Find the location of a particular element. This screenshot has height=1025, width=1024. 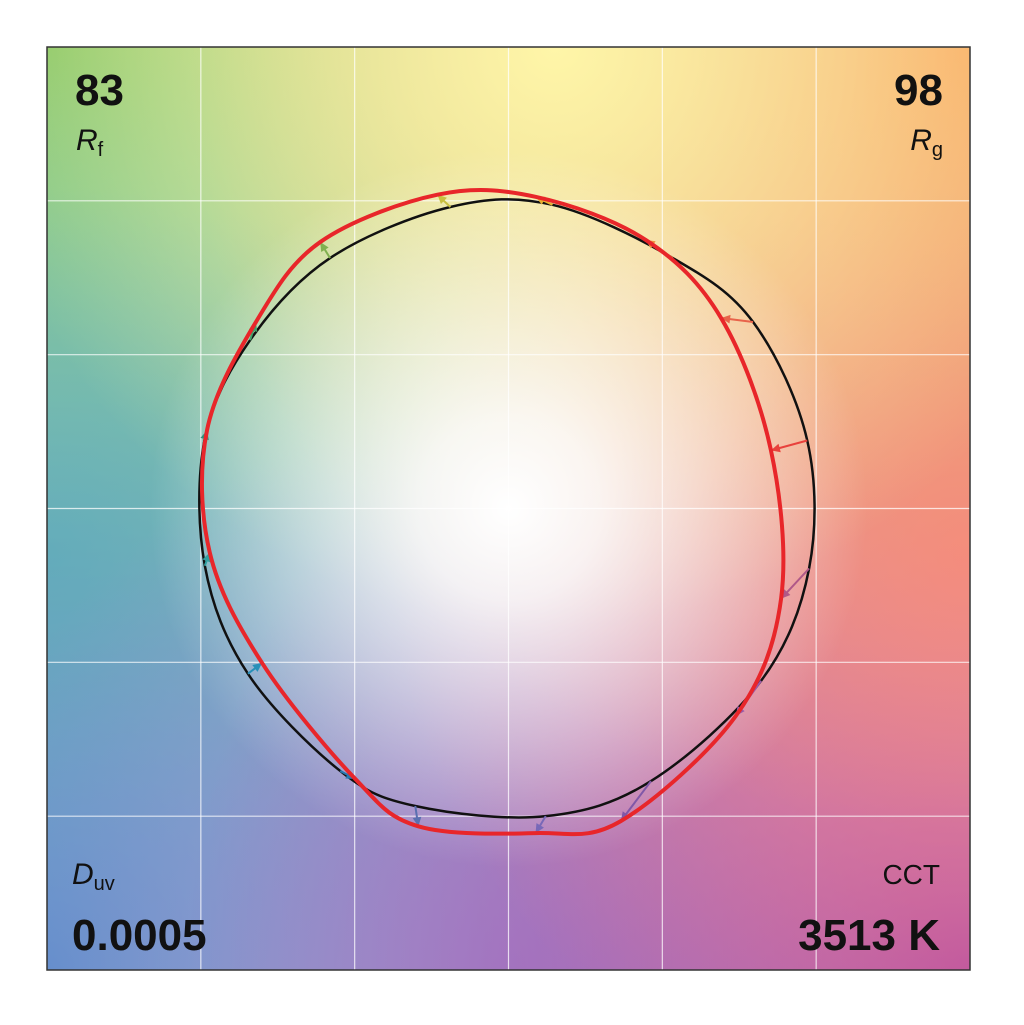

rf-symbol: R is located at coordinates (87, 140).